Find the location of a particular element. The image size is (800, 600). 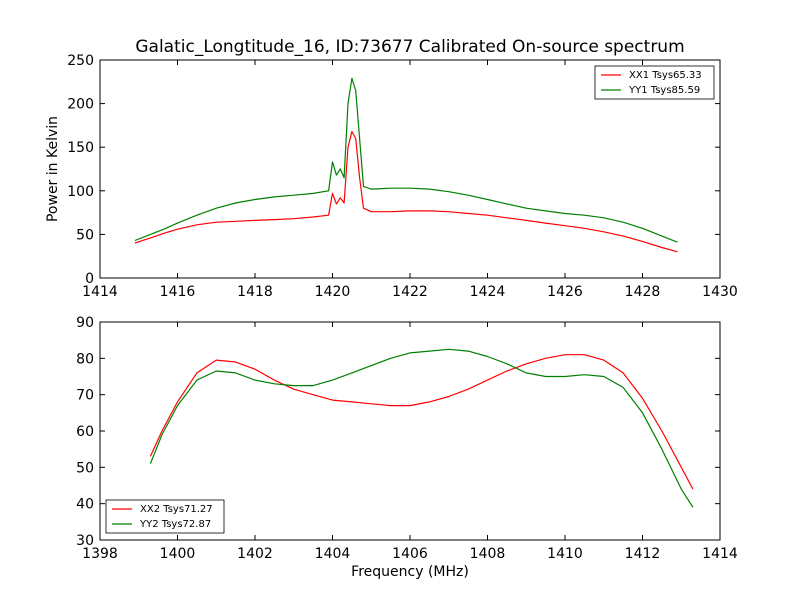

top-y-axis-label: Power in Kelvin is located at coordinates (53, 169).